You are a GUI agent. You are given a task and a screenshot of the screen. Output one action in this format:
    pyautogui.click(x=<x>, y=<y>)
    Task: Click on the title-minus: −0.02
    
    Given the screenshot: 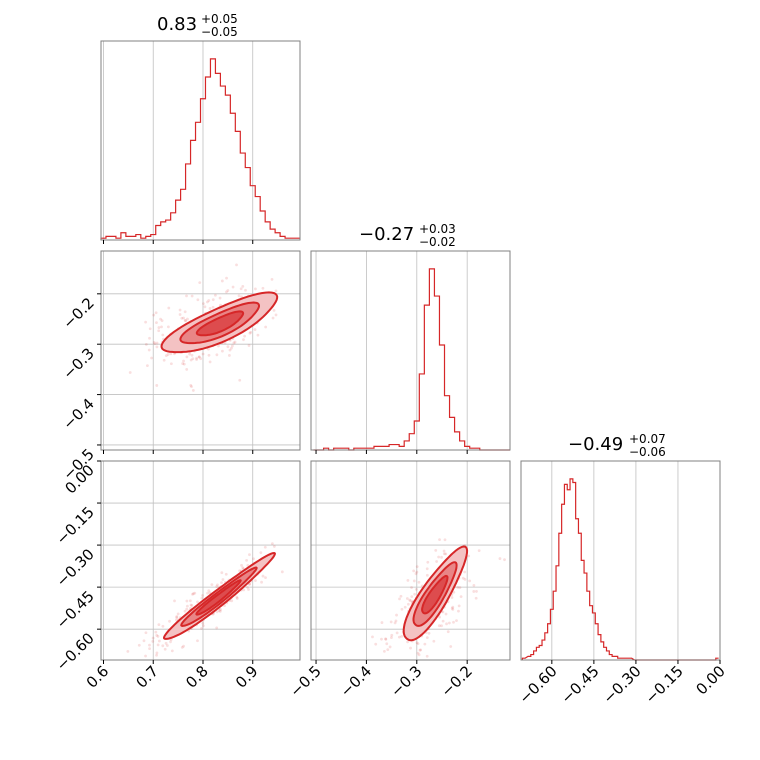 What is the action you would take?
    pyautogui.click(x=437, y=242)
    